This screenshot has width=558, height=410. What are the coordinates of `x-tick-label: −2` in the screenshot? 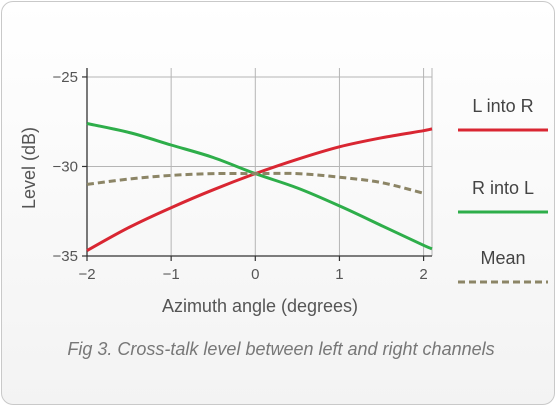 It's located at (86, 274).